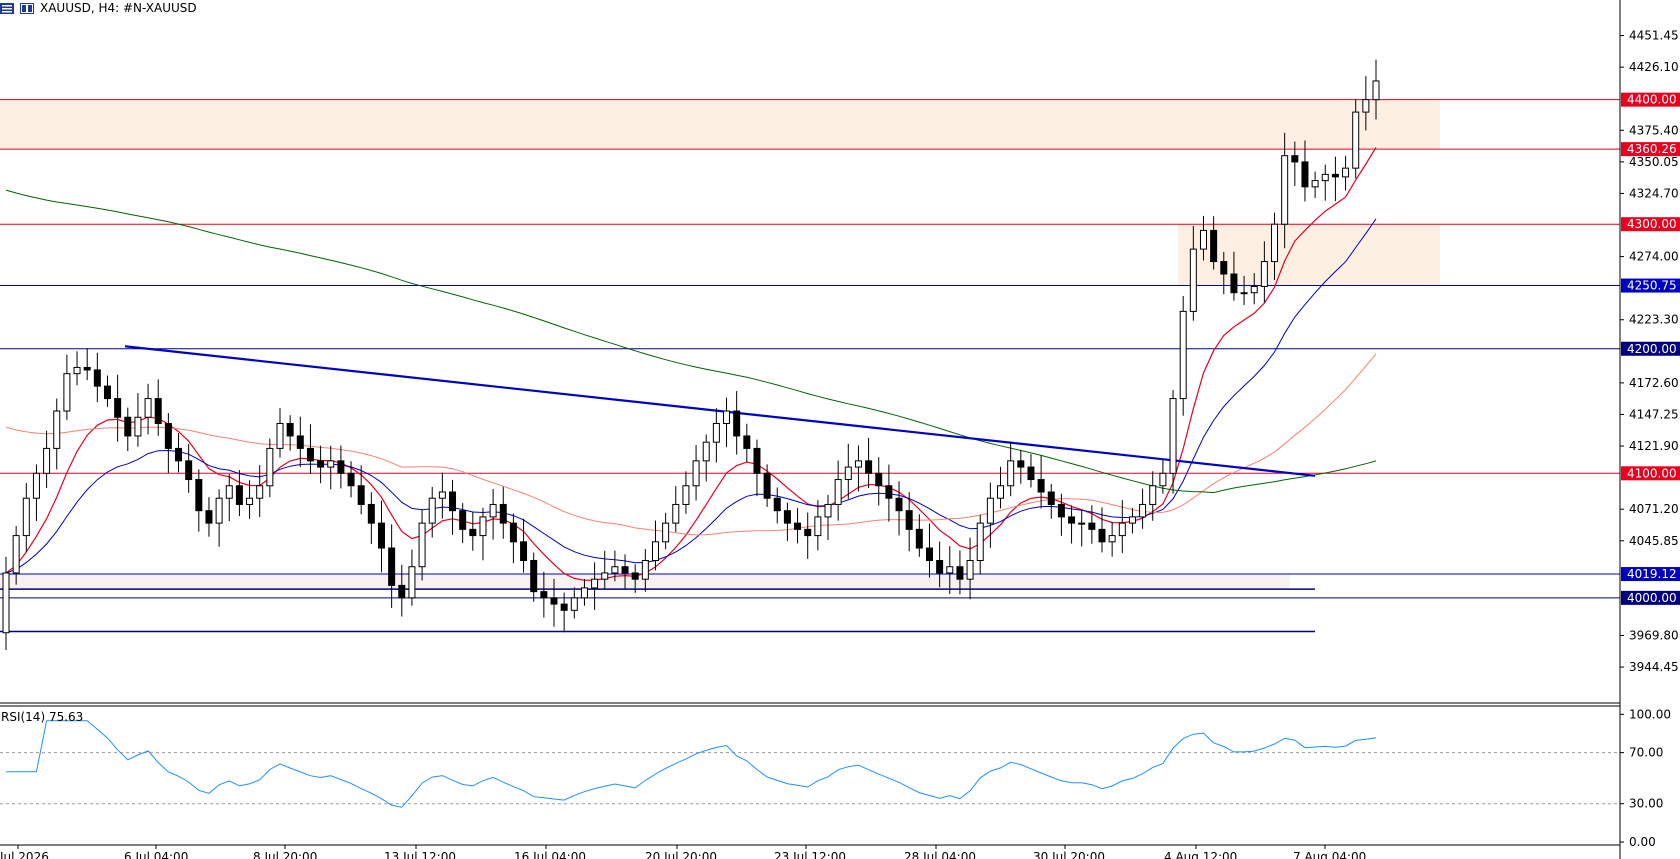  What do you see at coordinates (1652, 574) in the screenshot?
I see `price-badge-label: 4019.12` at bounding box center [1652, 574].